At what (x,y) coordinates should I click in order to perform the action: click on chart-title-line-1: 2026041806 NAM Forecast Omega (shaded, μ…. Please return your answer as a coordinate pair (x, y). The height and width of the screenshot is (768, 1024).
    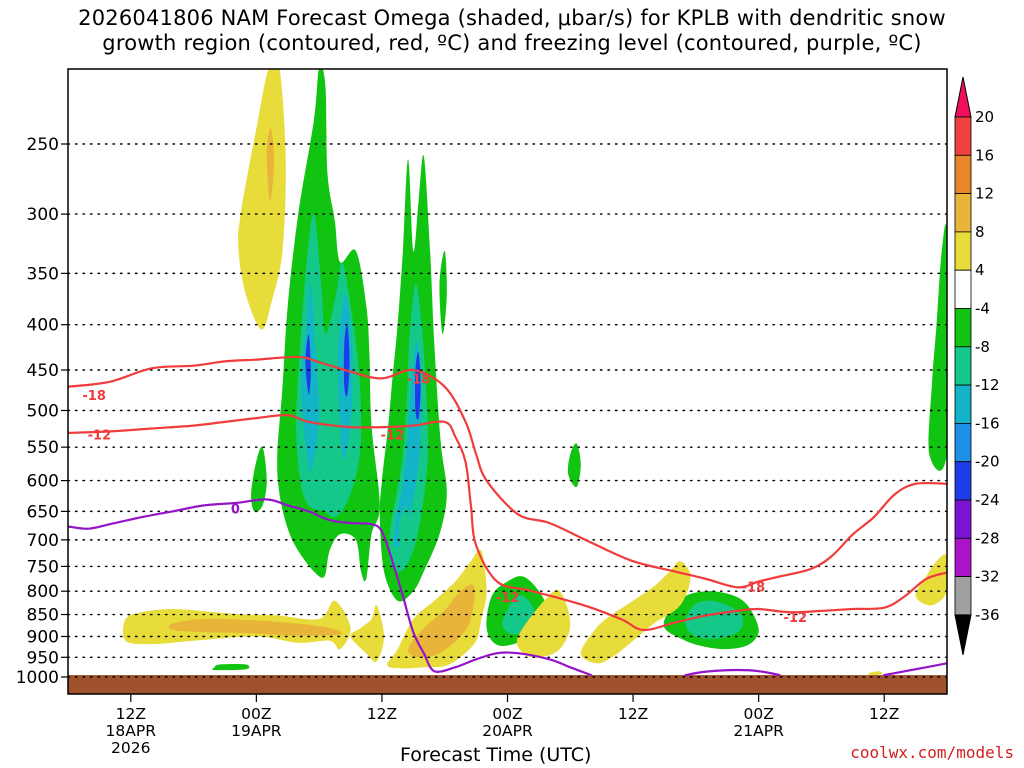
    Looking at the image, I should click on (512, 18).